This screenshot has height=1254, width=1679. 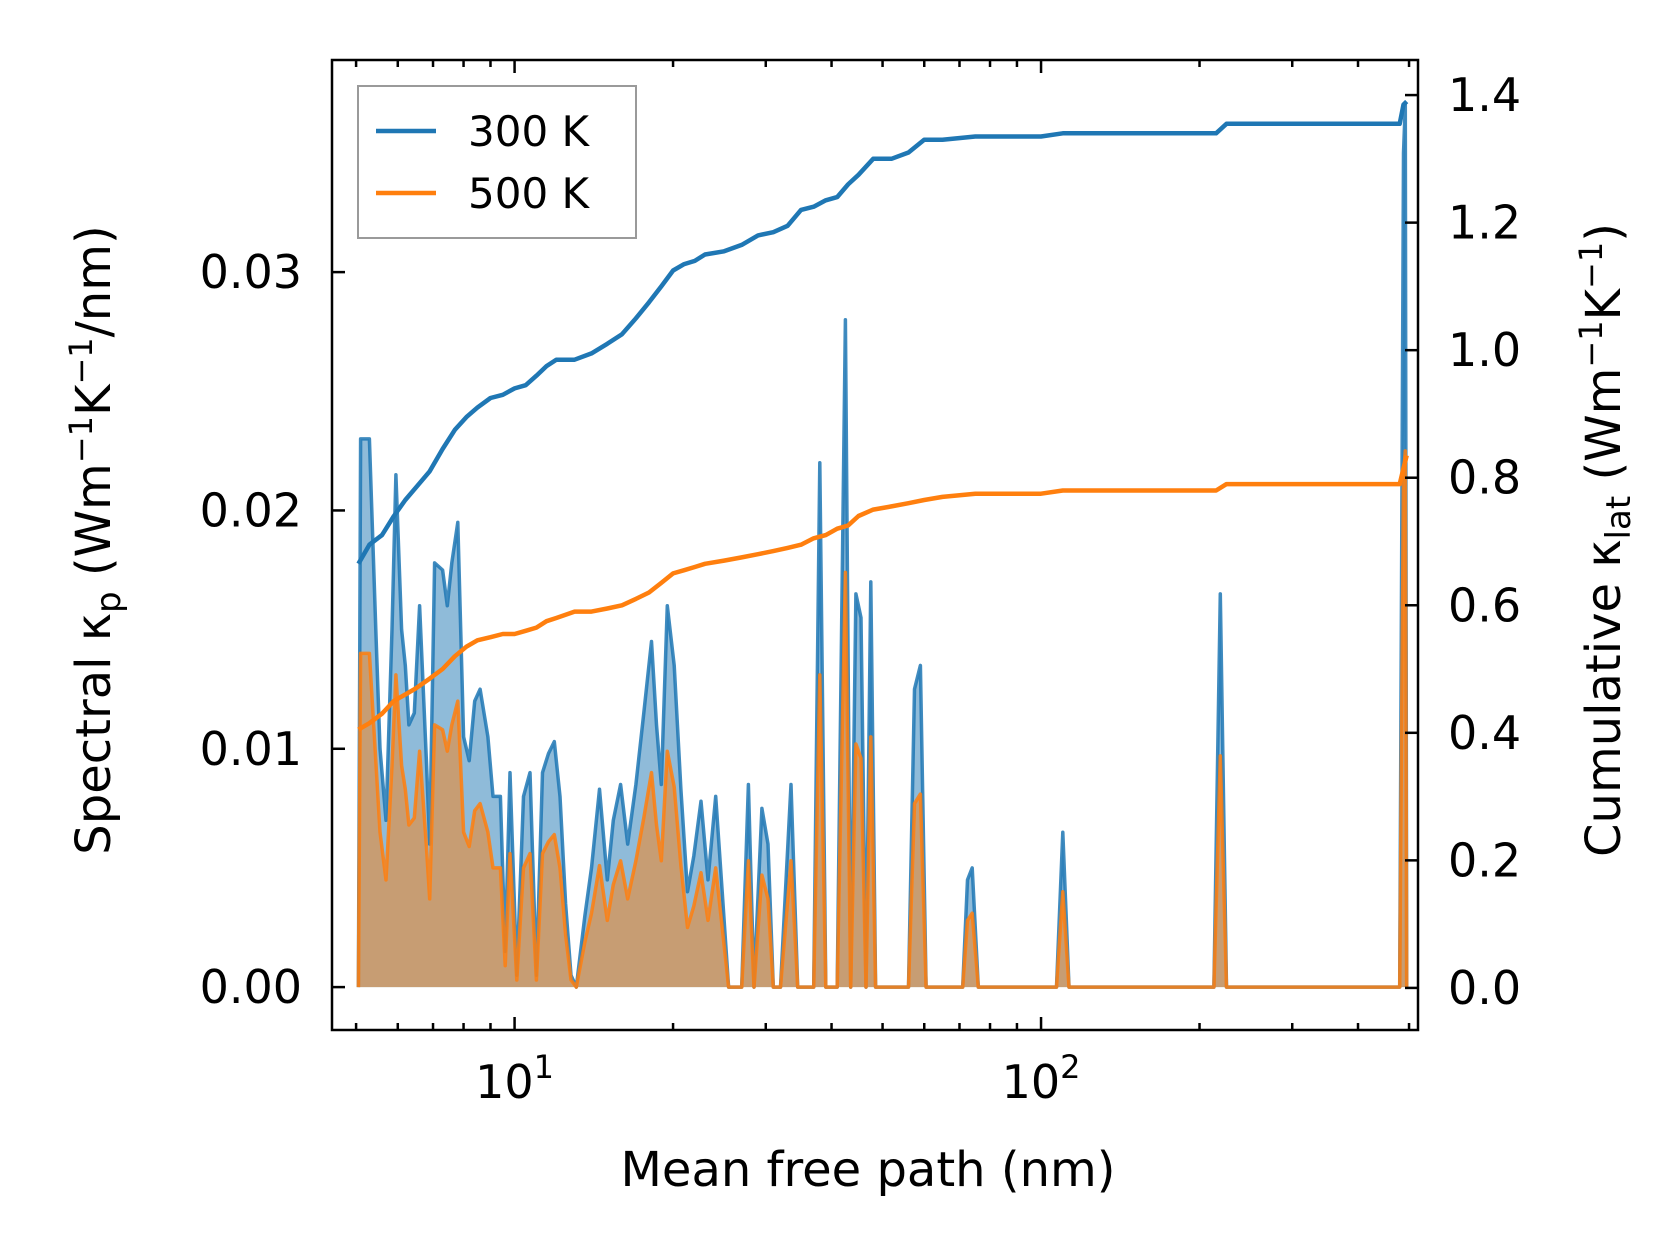 I want to click on y-right-label-tail: ), so click(x=1604, y=232).